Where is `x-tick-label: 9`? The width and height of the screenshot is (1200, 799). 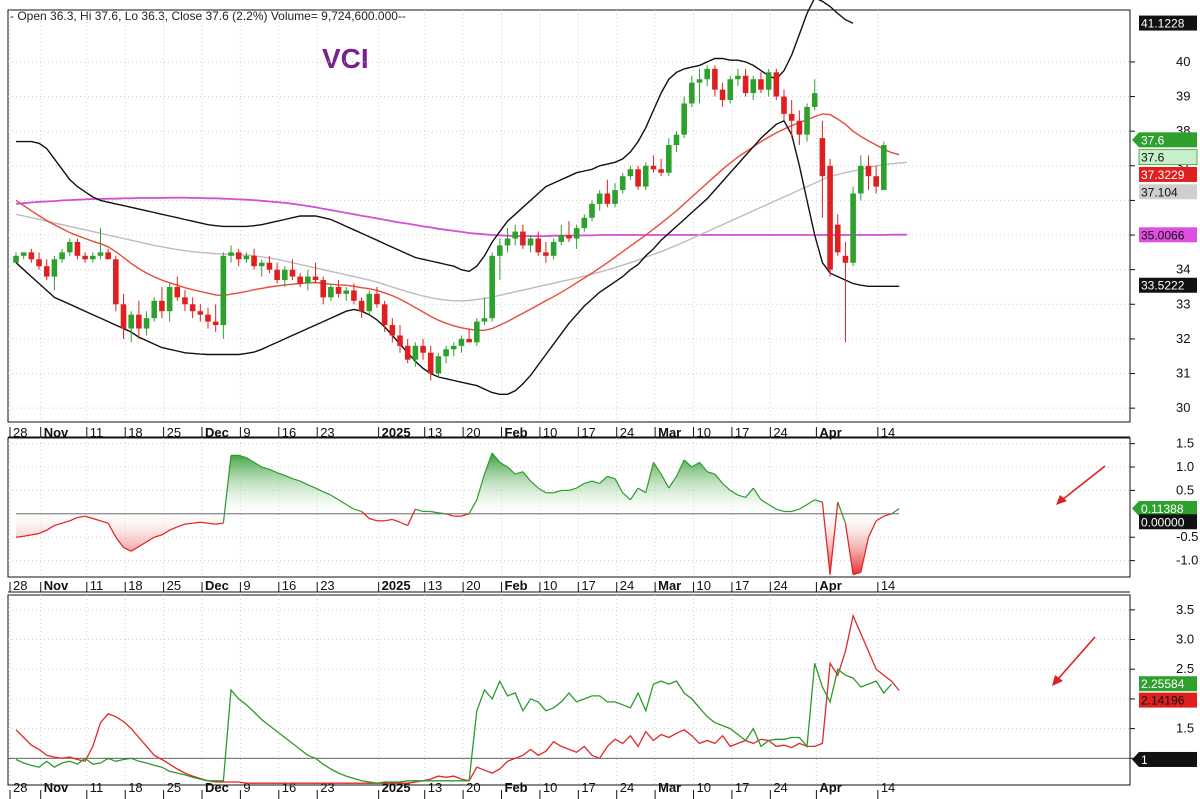 x-tick-label: 9 is located at coordinates (246, 585).